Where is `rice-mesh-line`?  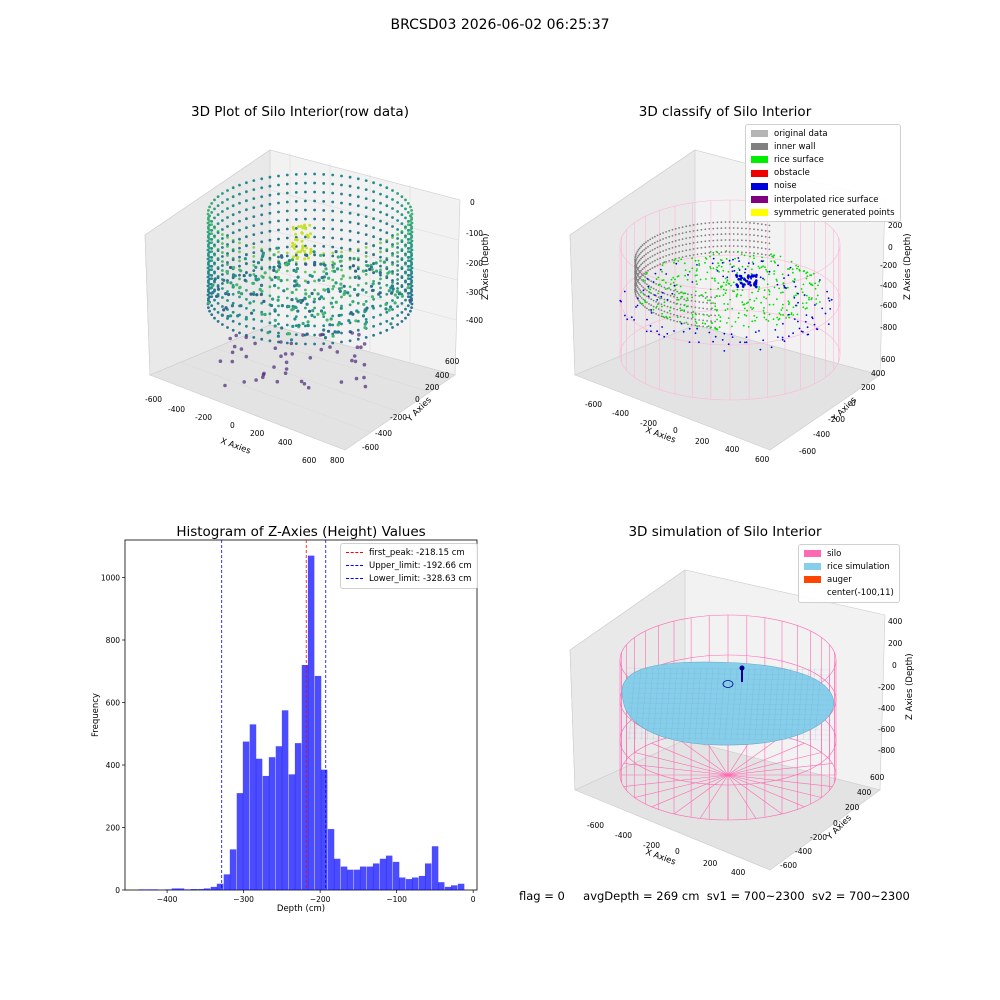 rice-mesh-line is located at coordinates (656, 704).